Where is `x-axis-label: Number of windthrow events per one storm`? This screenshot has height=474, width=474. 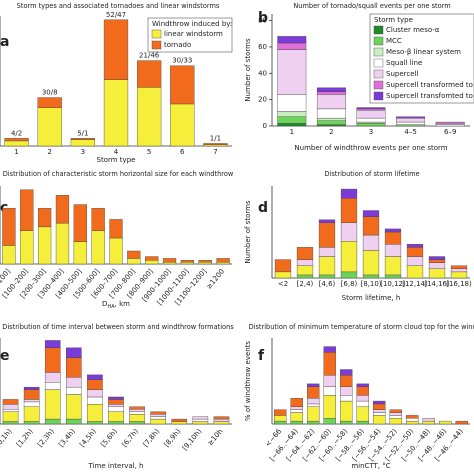 x-axis-label: Number of windthrow events per one storm is located at coordinates (370, 148).